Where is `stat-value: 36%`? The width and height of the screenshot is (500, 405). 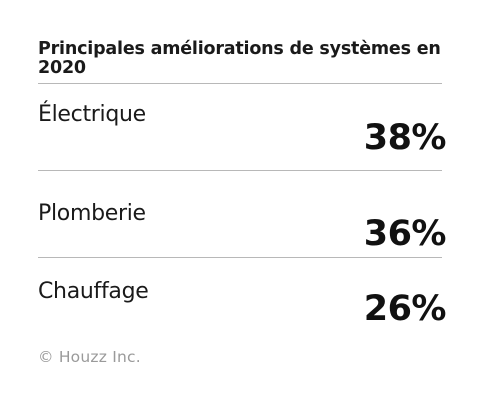
stat-value: 36% is located at coordinates (405, 234).